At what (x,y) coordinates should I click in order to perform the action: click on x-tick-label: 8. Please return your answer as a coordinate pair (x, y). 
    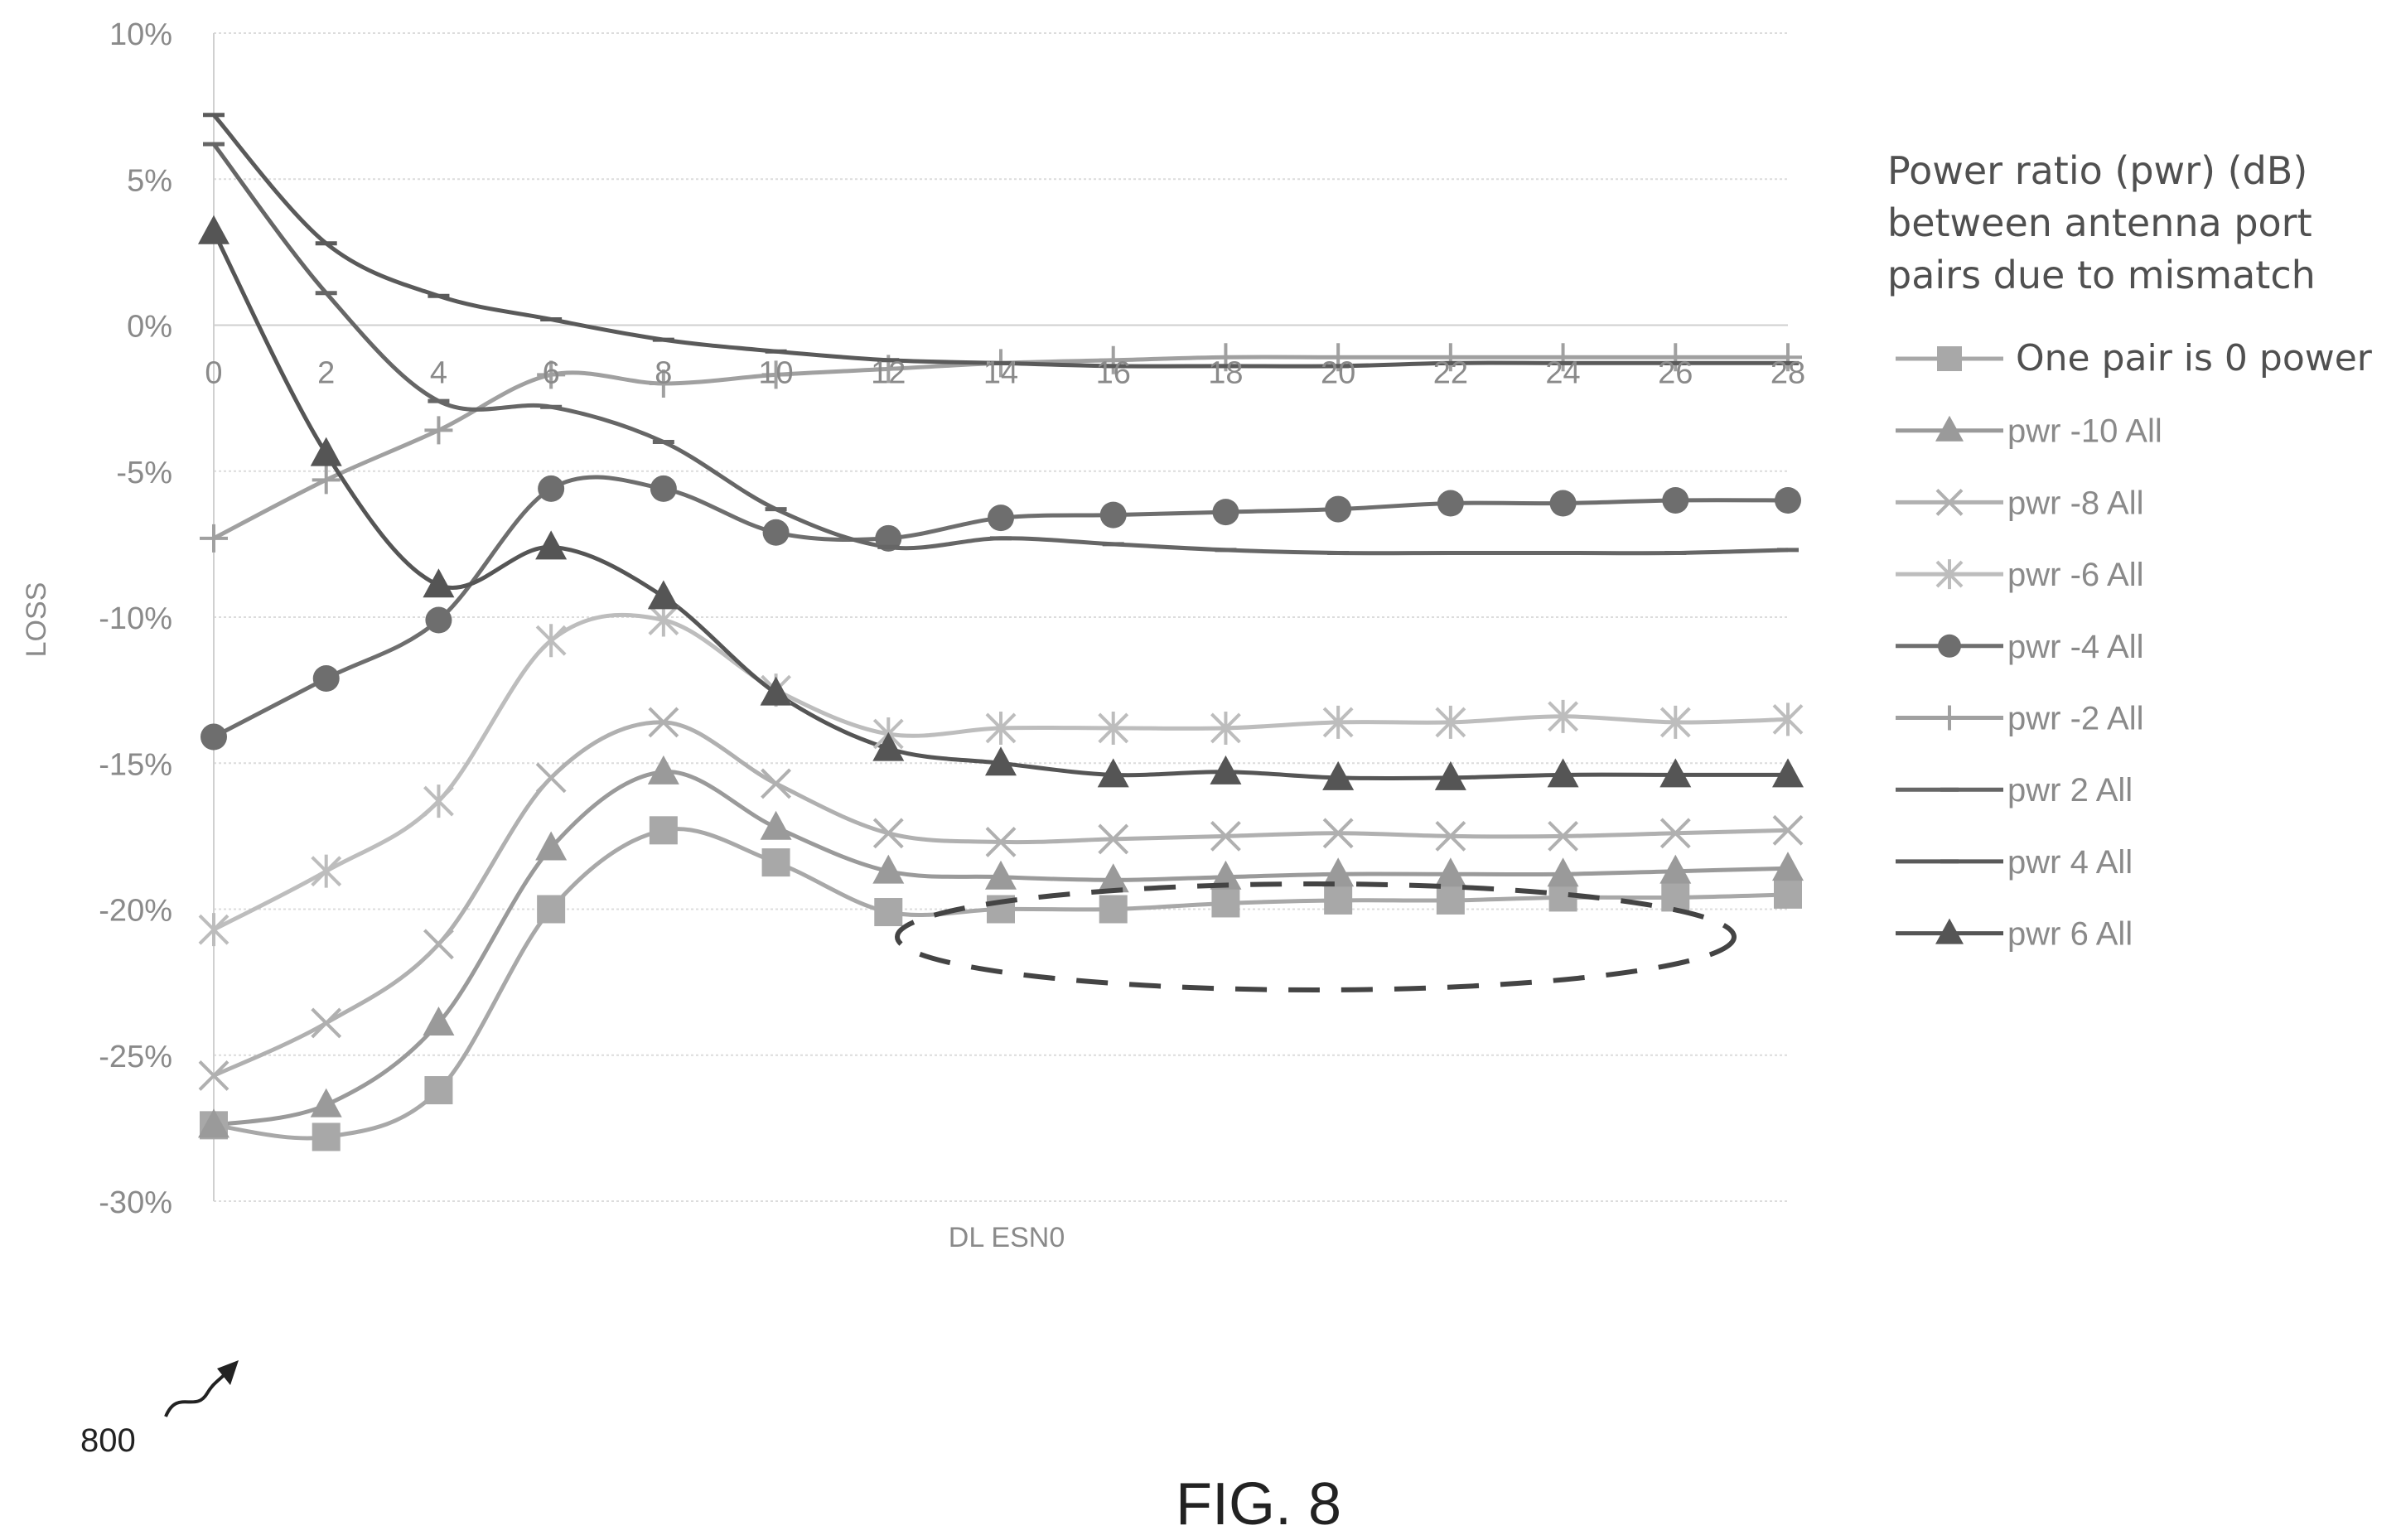
    Looking at the image, I should click on (663, 373).